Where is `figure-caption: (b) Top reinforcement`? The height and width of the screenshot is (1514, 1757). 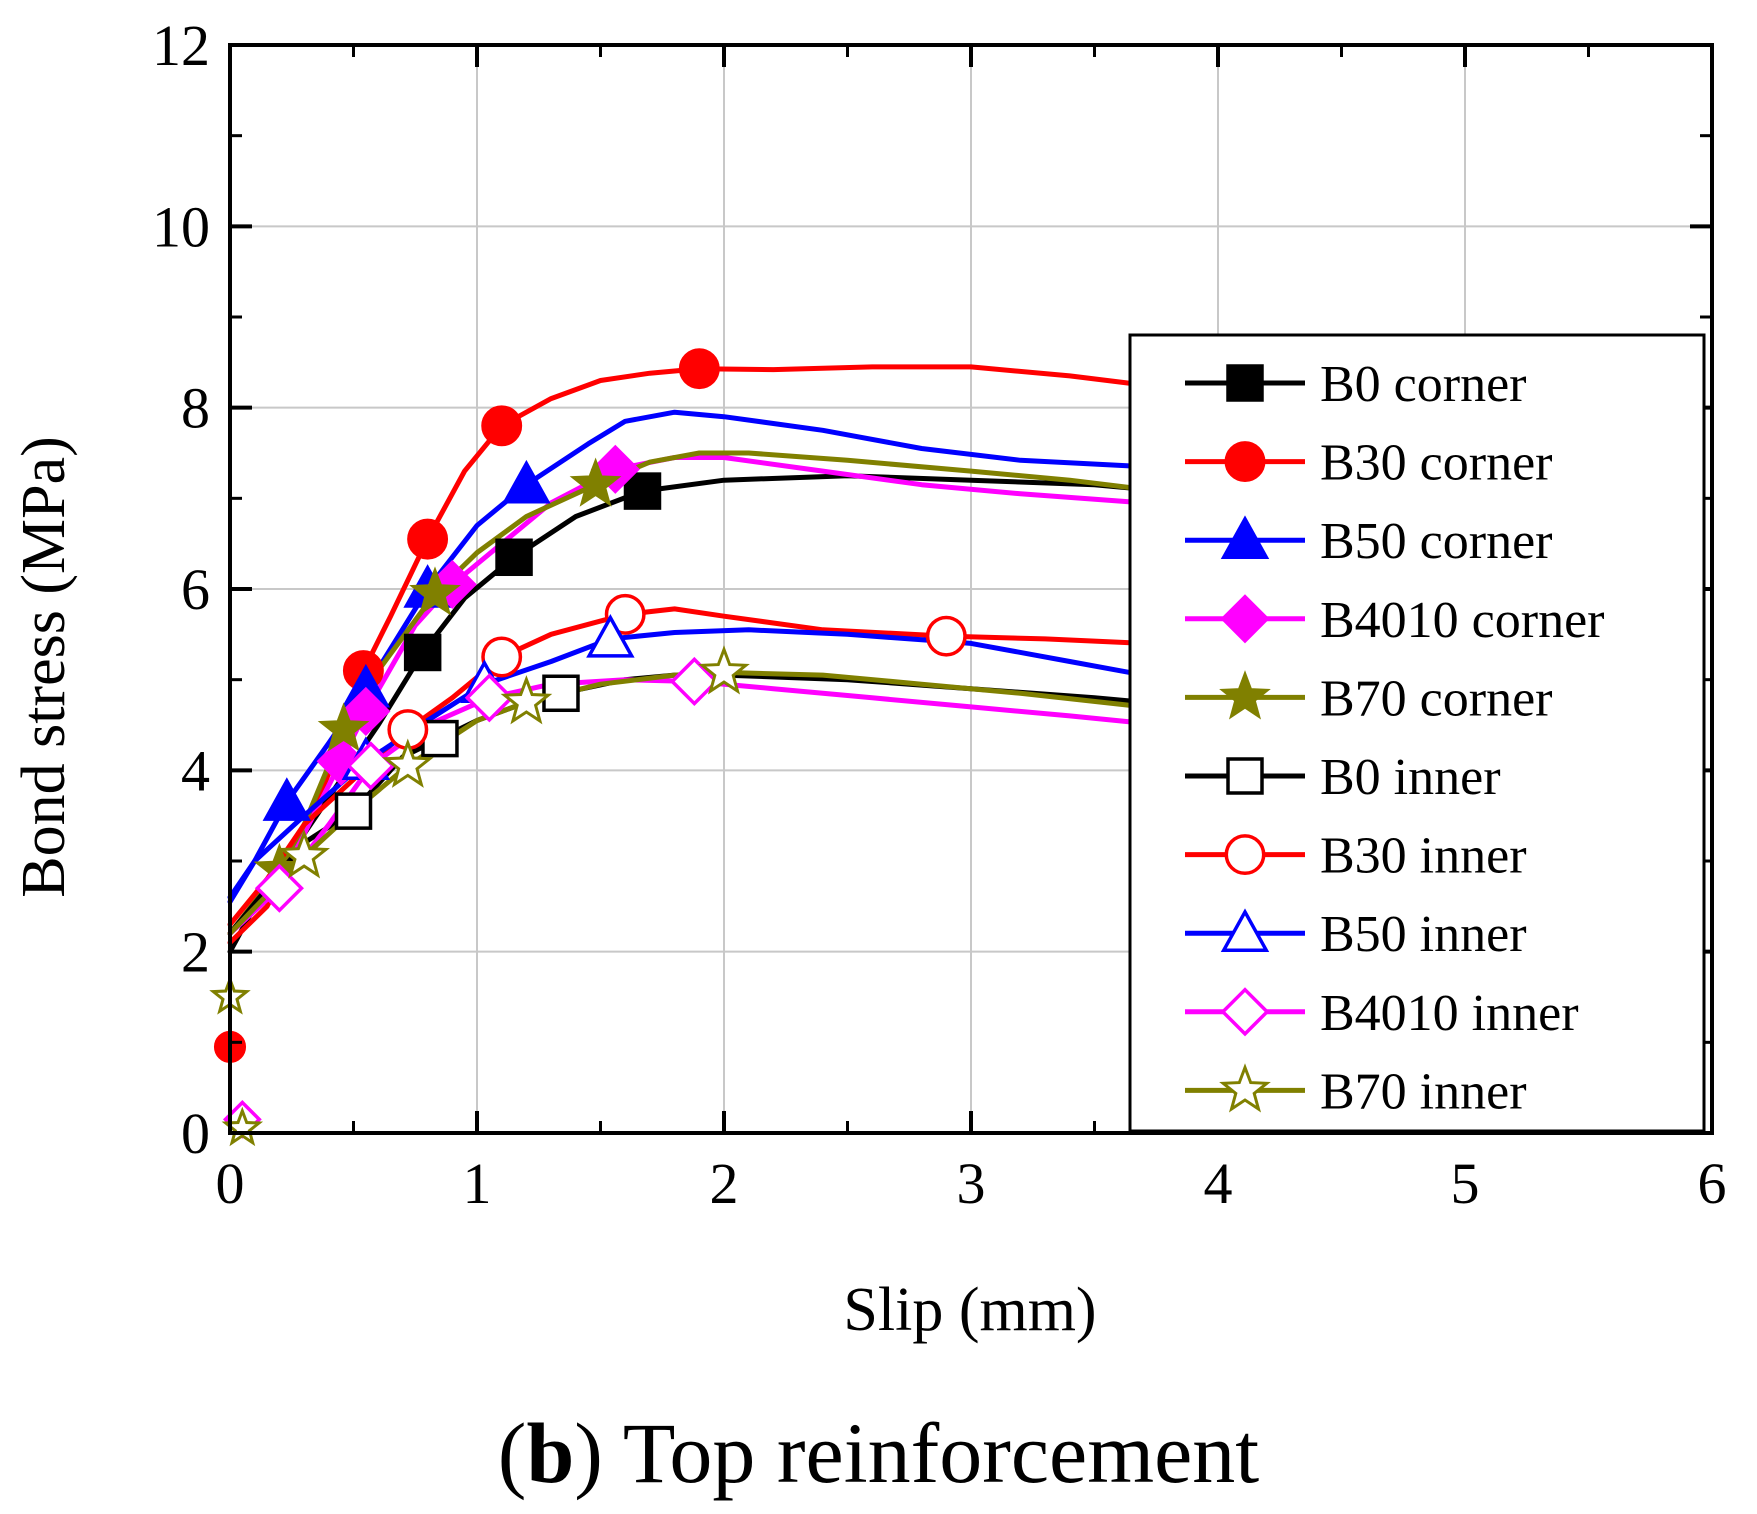 figure-caption: (b) Top reinforcement is located at coordinates (878, 1453).